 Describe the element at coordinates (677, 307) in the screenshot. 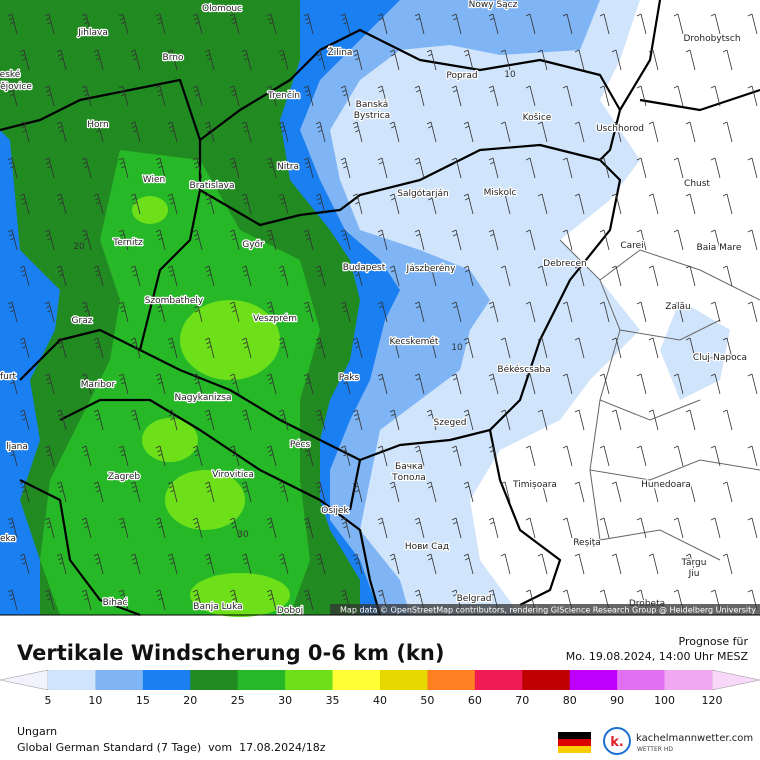

I see `city-label: Zalău` at that location.